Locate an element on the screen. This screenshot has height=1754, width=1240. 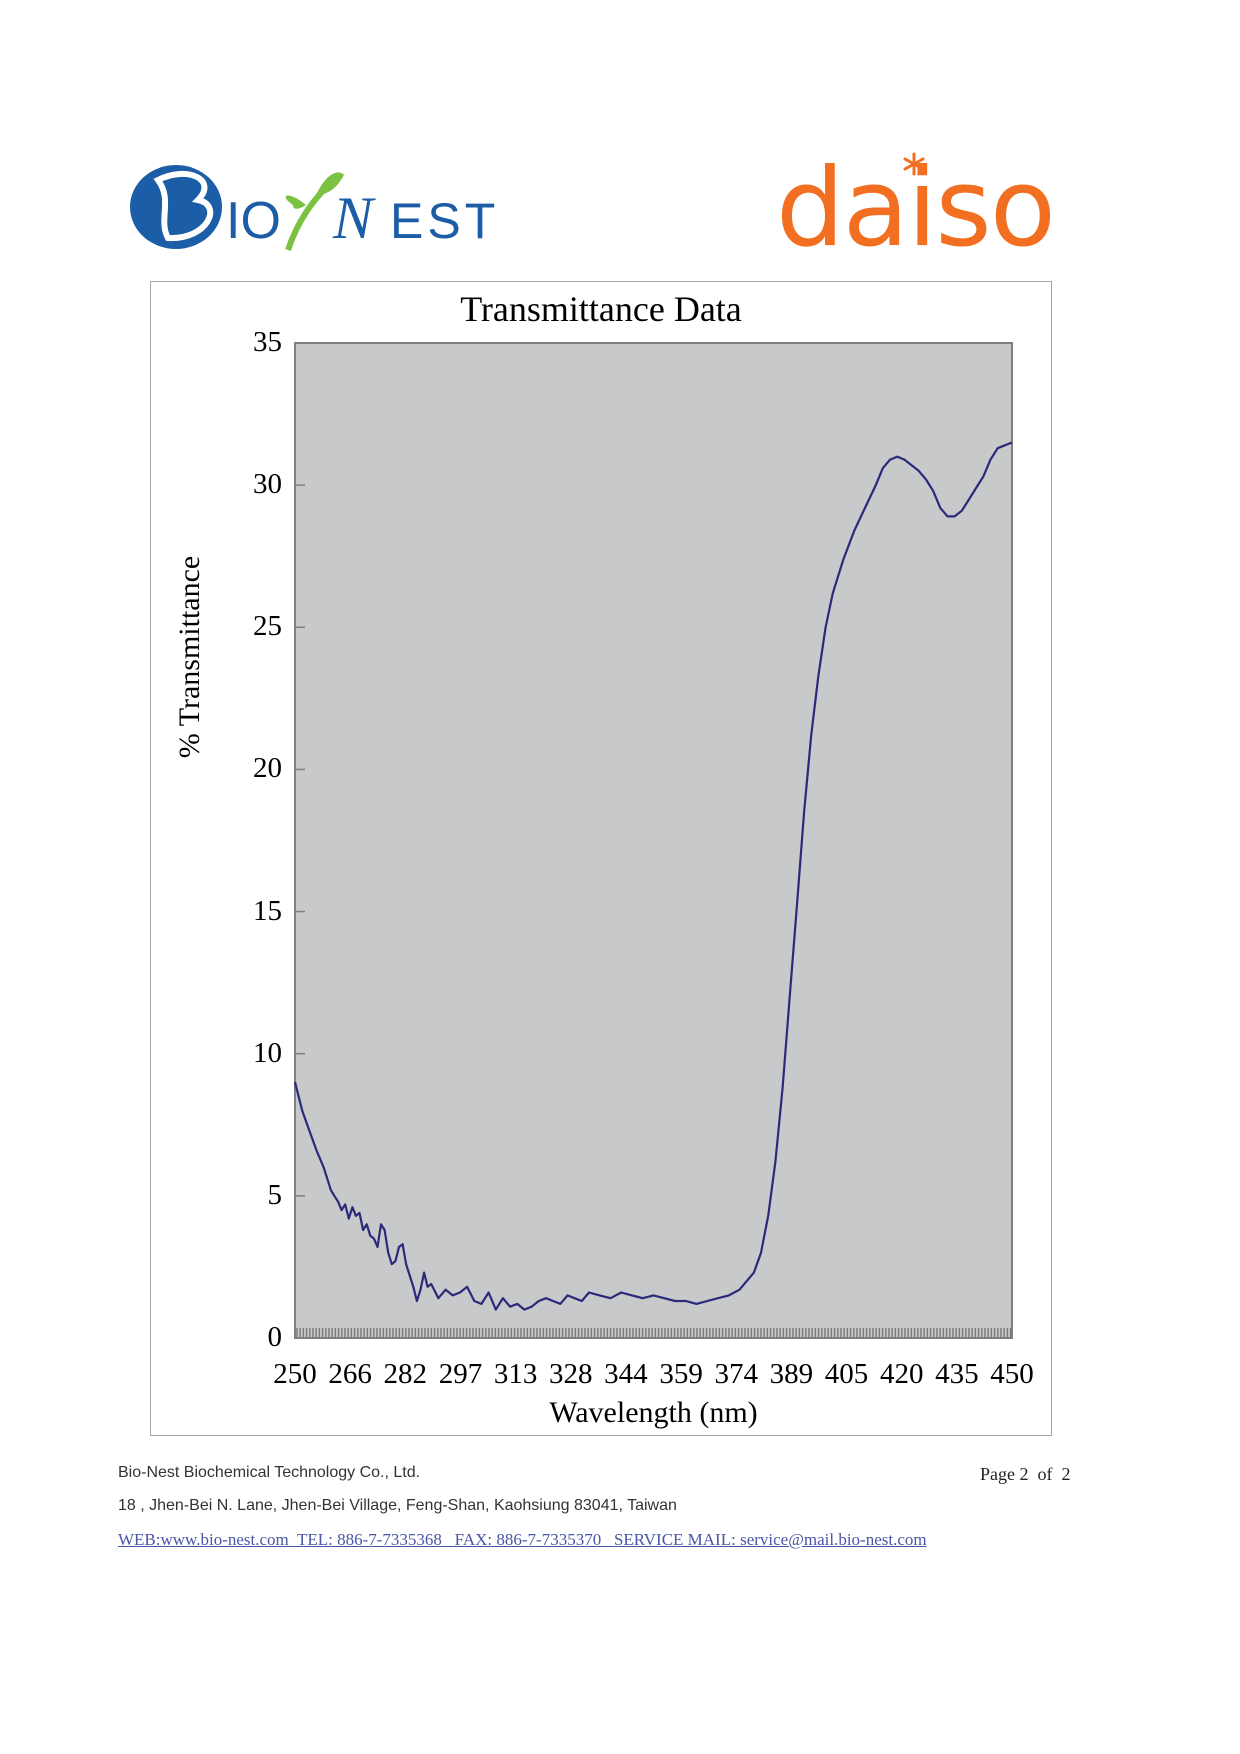
bionest-logo: IO N EST is located at coordinates (314, 208).